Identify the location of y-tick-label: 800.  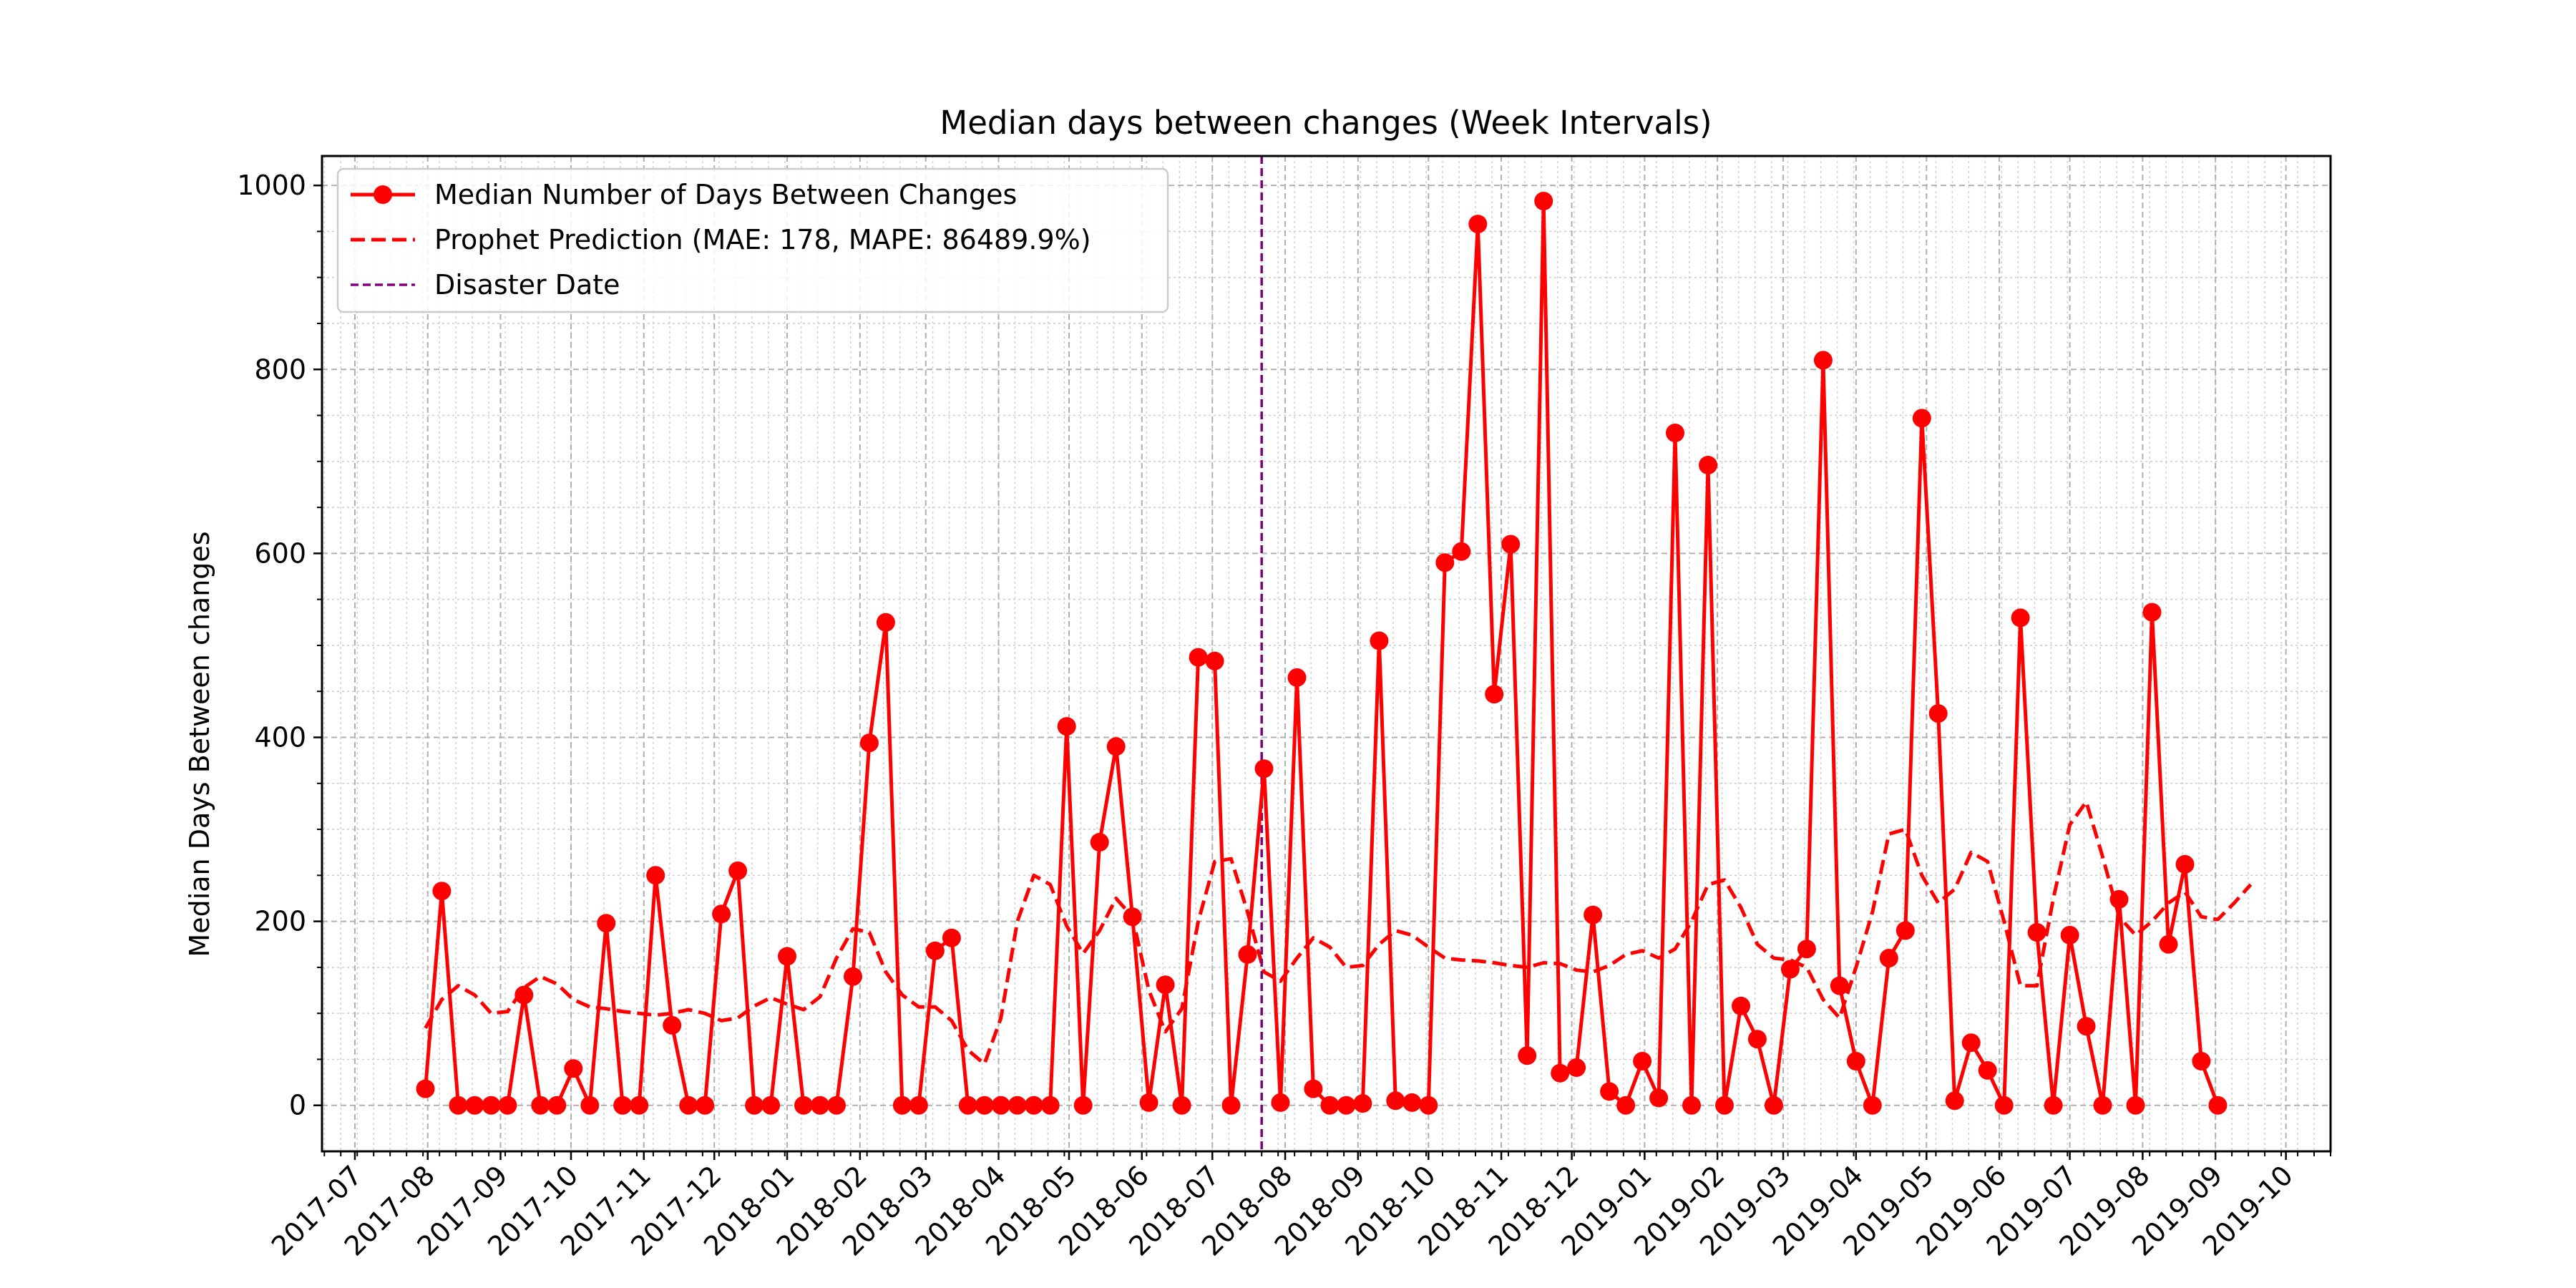
(280, 369).